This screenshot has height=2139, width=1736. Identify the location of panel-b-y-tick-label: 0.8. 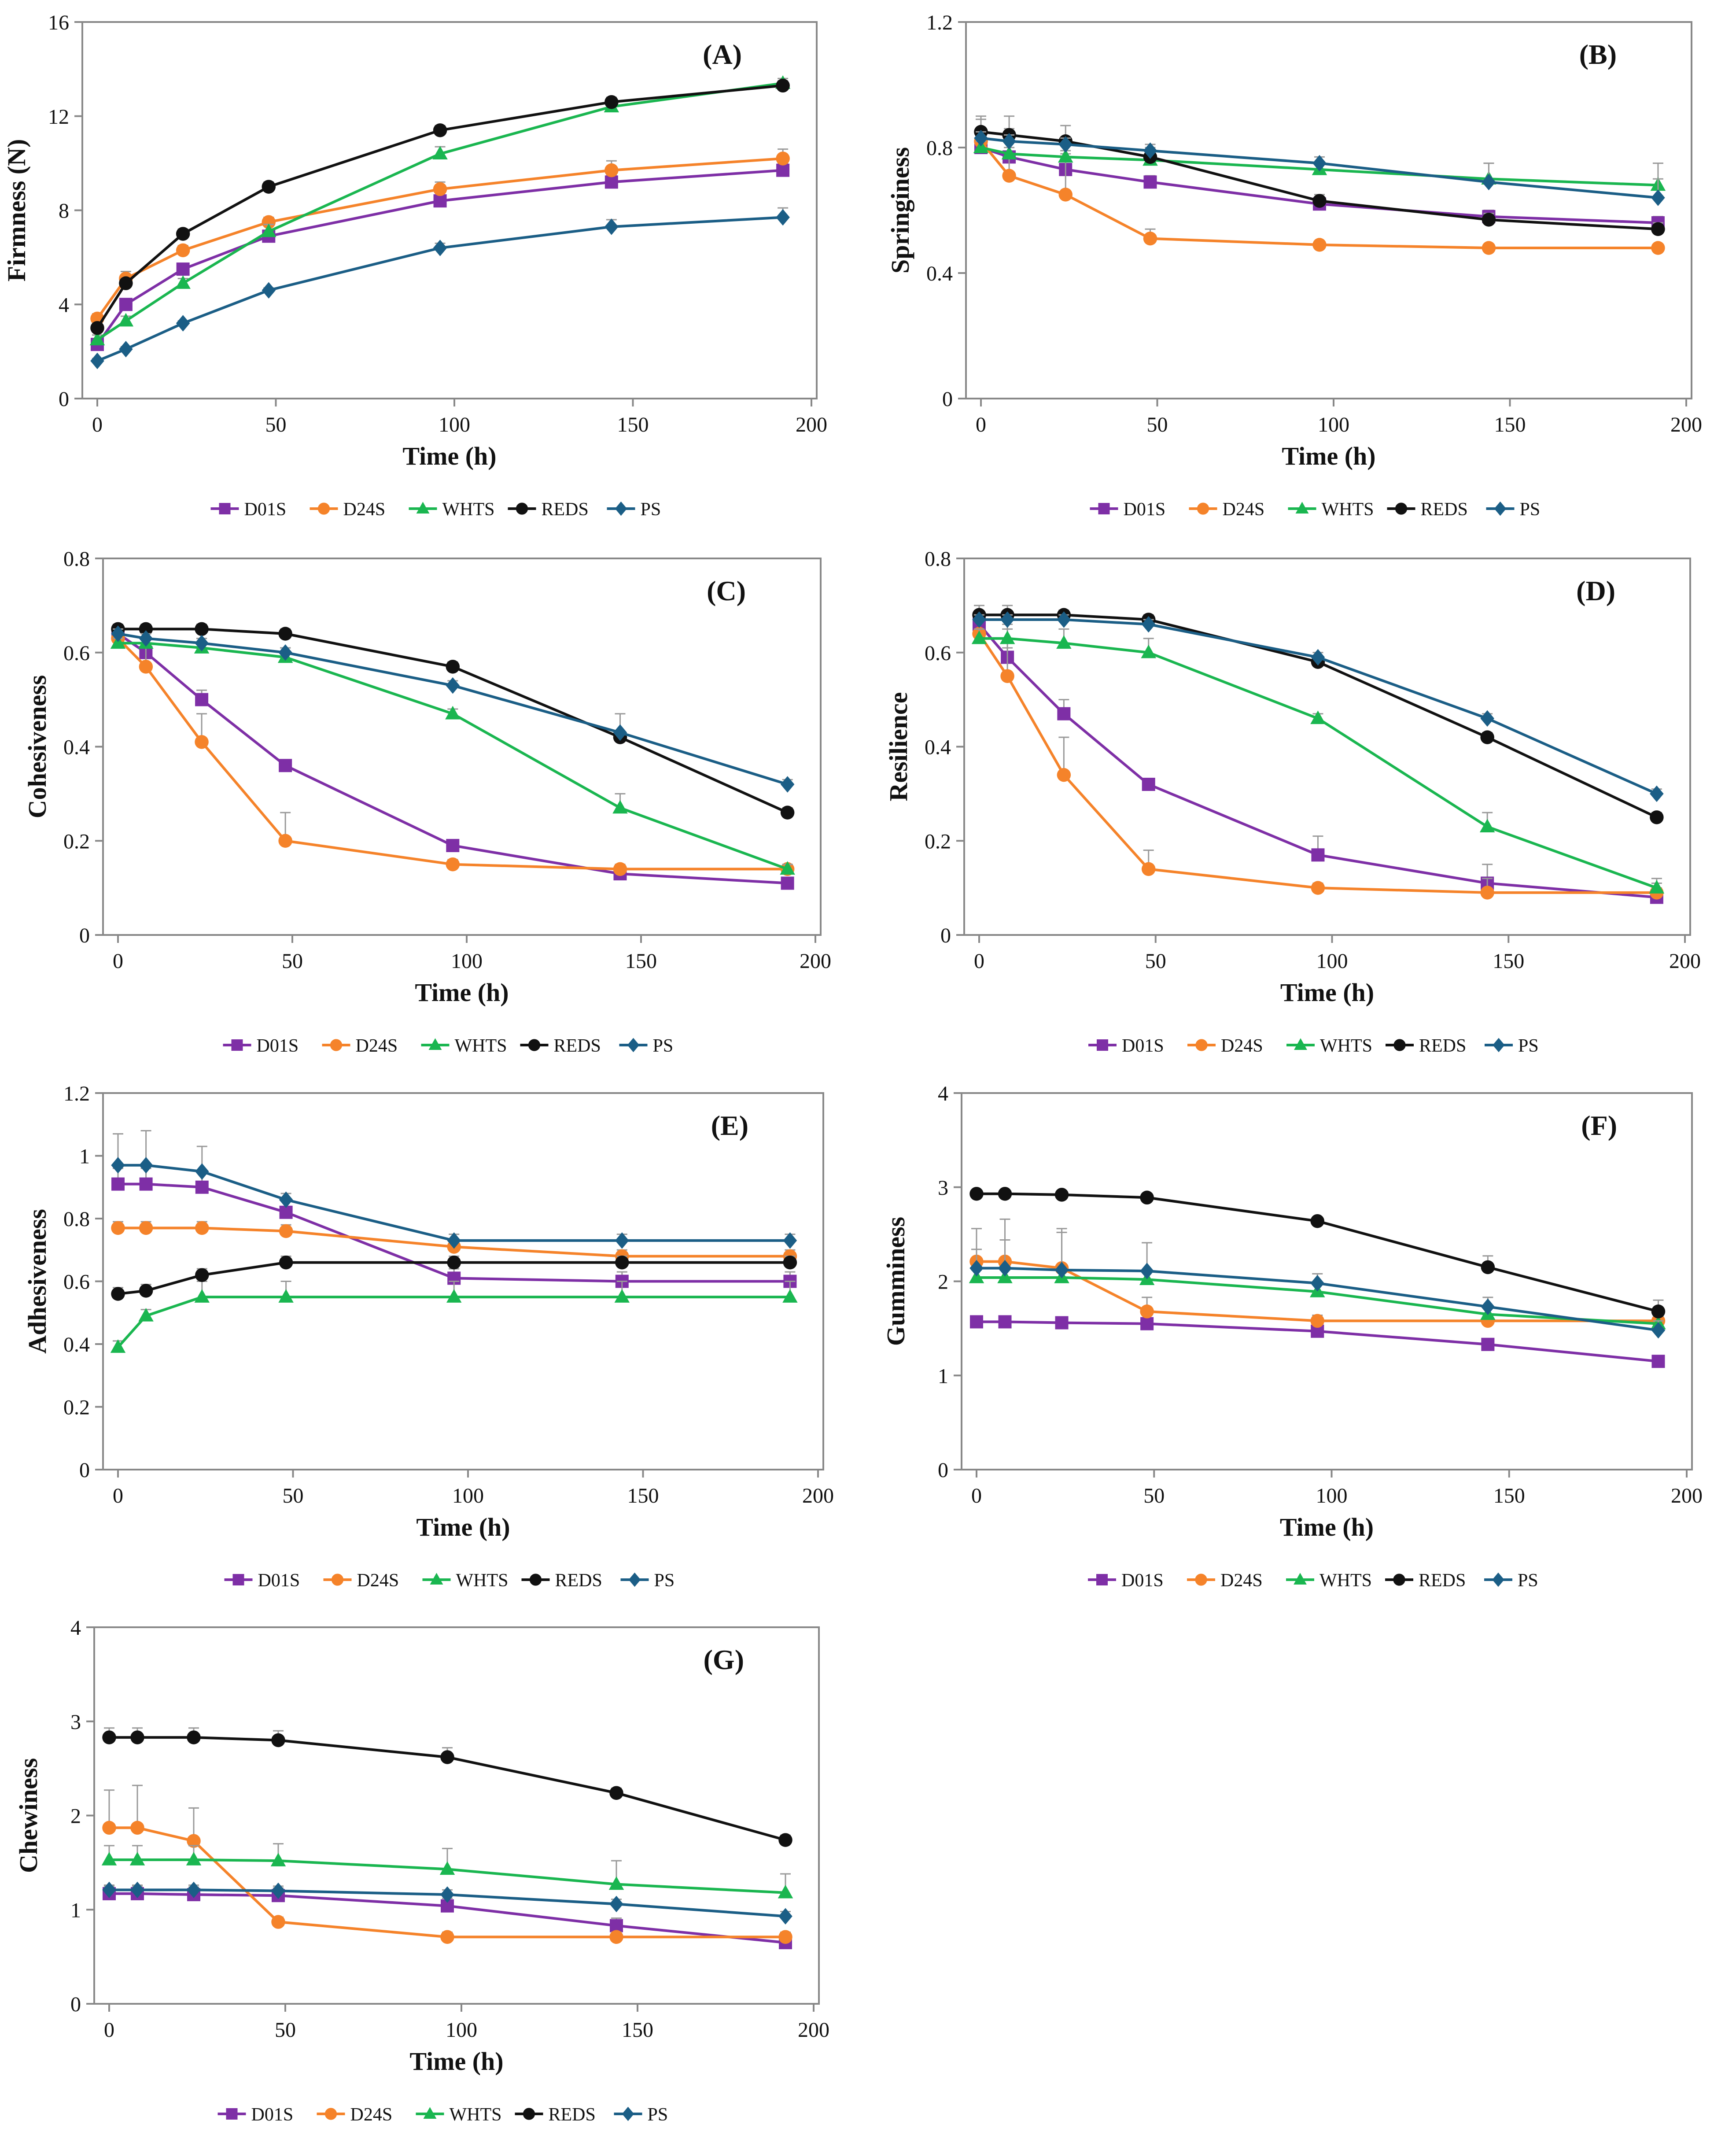
(939, 148).